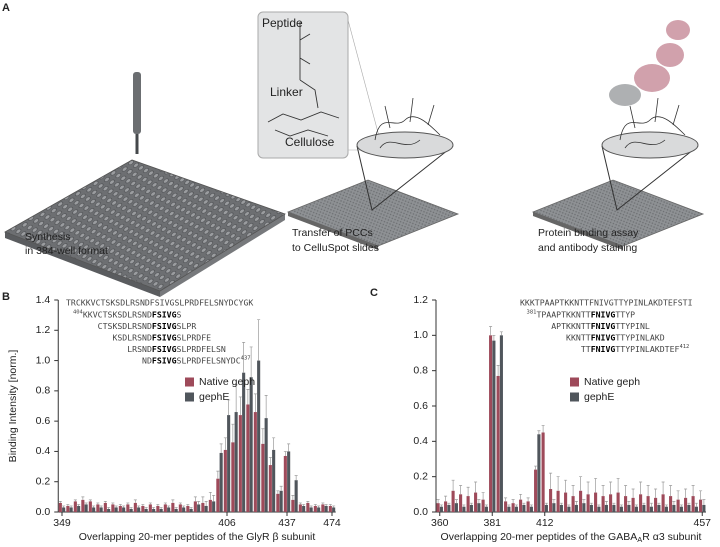 The image size is (720, 547). I want to click on y-tick-label: 1.4, so click(43, 300).